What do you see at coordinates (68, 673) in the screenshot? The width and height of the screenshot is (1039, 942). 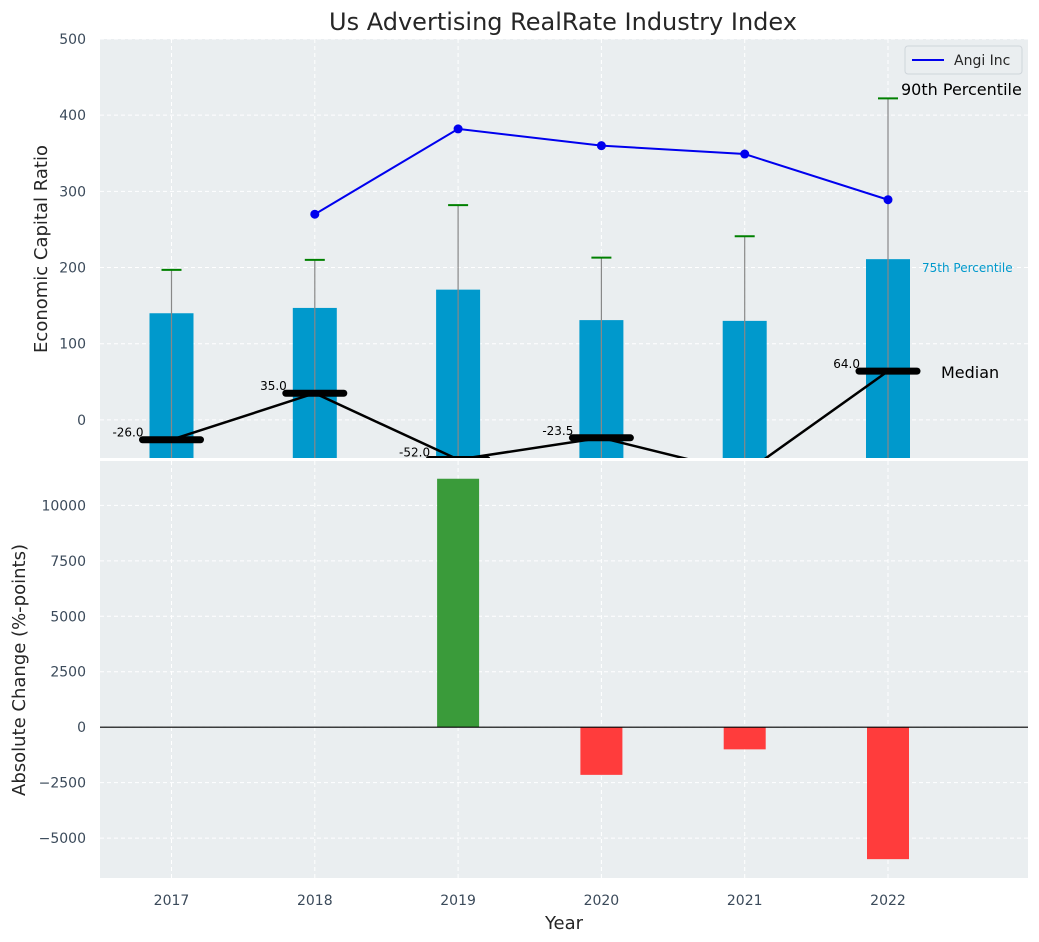 I see `bottom-y-tick-label: 2500` at bounding box center [68, 673].